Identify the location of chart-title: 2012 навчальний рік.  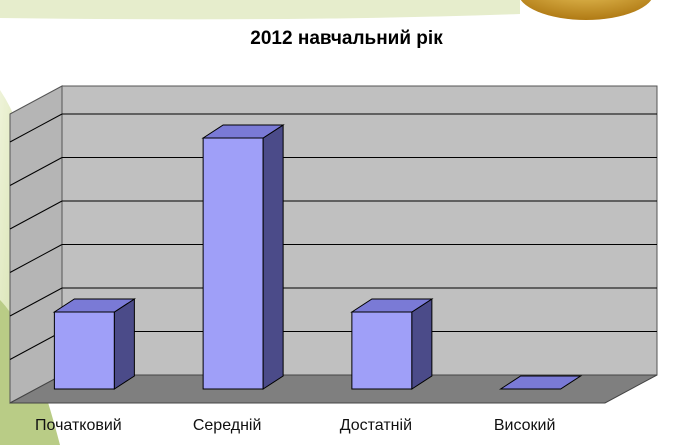
(346, 38).